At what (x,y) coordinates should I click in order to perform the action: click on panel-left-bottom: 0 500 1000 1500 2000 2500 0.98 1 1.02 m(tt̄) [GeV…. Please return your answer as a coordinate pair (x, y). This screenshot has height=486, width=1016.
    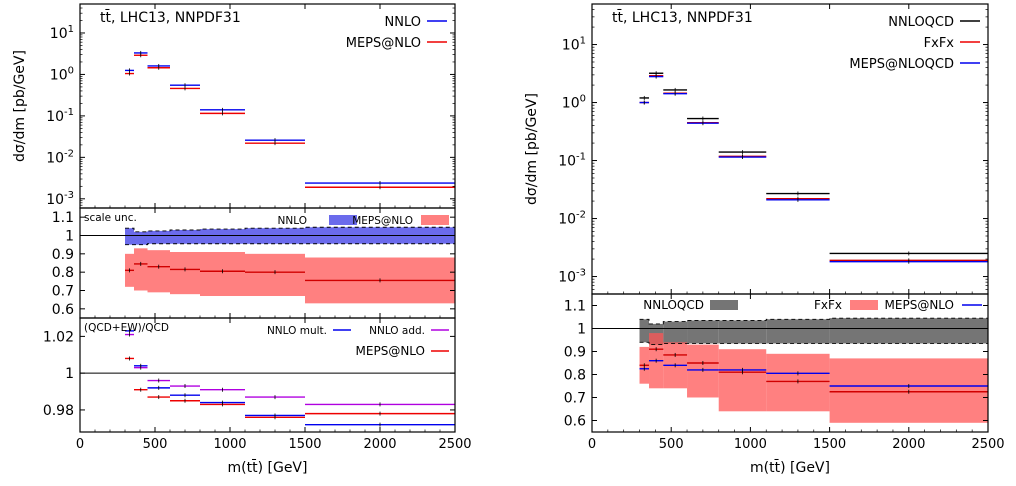
    Looking at the image, I should click on (257, 396).